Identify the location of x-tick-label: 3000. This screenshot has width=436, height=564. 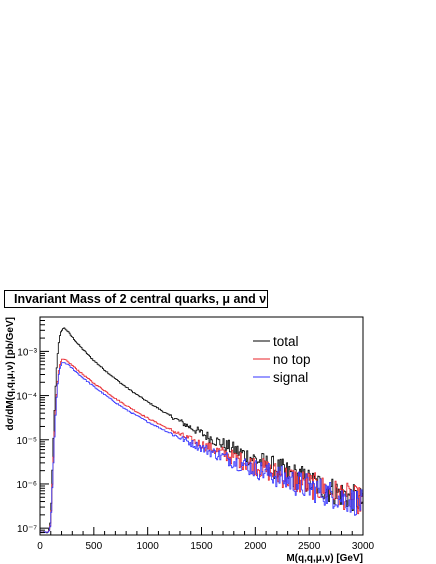
(363, 546).